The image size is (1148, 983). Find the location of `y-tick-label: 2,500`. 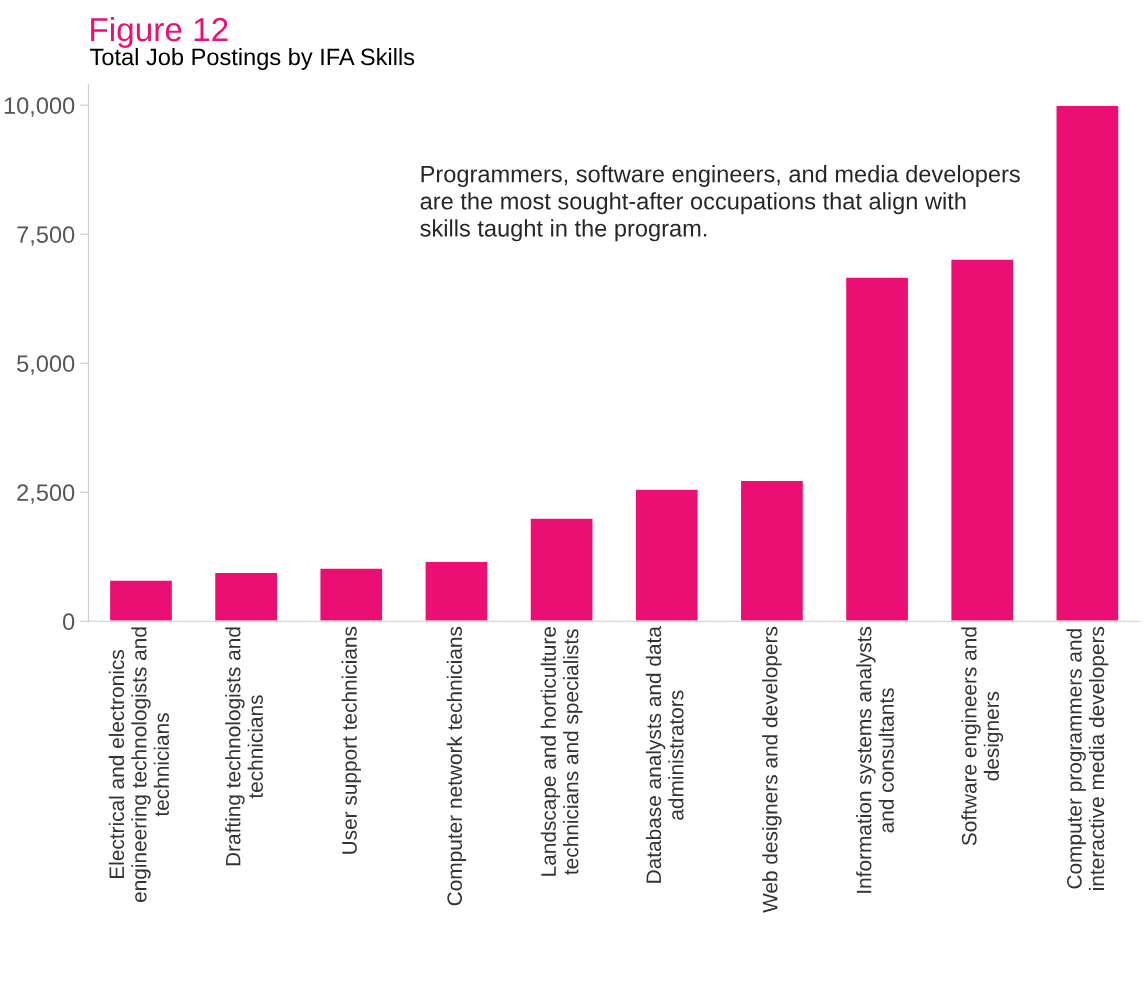

y-tick-label: 2,500 is located at coordinates (46, 494).